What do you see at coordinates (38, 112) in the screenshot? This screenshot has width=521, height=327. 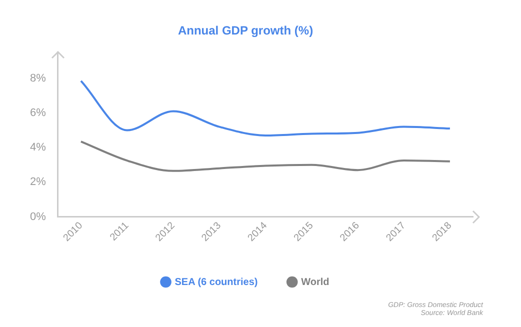 I see `y-tick-label: 6%` at bounding box center [38, 112].